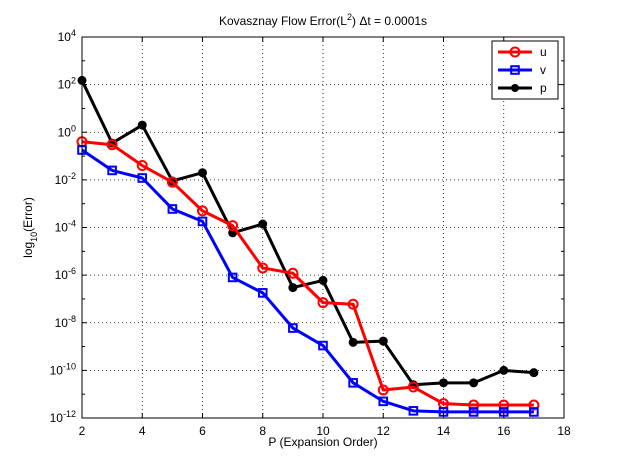 This screenshot has height=468, width=622. I want to click on legend: uvp, so click(525, 70).